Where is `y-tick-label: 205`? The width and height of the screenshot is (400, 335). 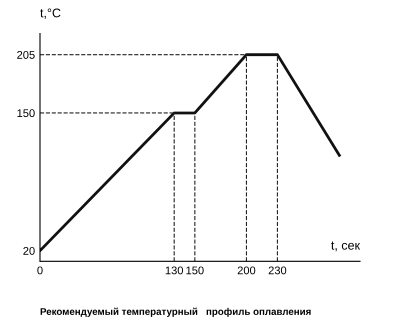 y-tick-label: 205 is located at coordinates (26, 54).